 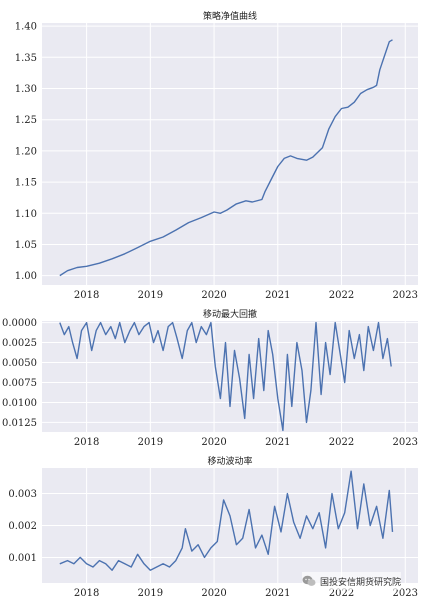 I want to click on y-tick-label: 0.0125, so click(x=19, y=423).